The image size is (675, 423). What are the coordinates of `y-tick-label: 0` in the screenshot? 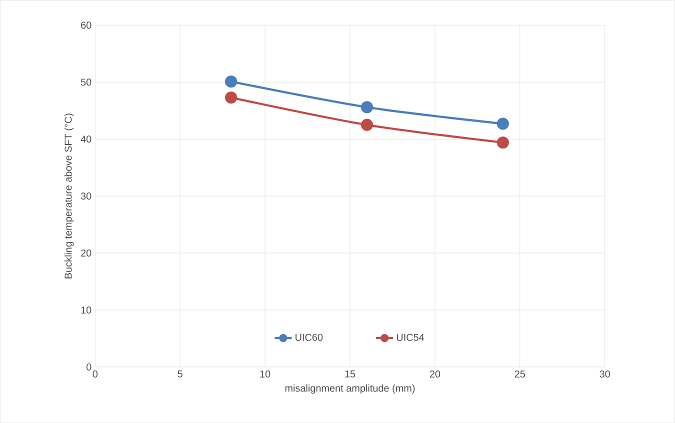 It's located at (89, 366).